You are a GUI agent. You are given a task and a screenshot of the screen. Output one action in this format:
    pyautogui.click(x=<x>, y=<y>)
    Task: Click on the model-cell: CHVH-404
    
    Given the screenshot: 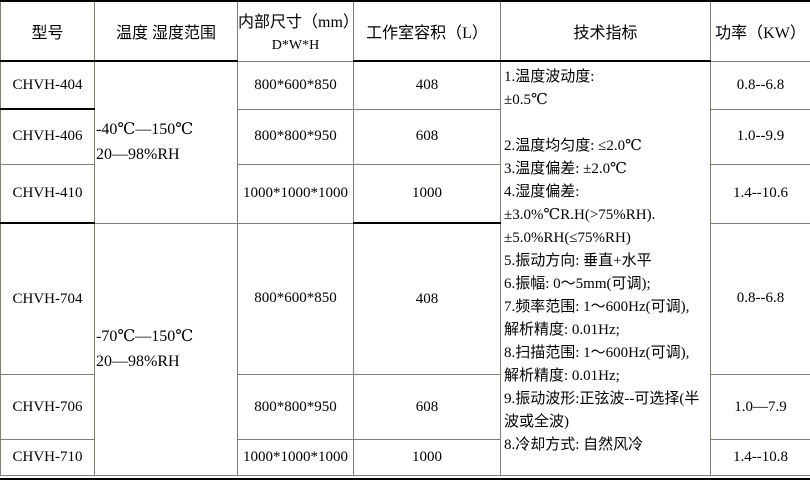 What is the action you would take?
    pyautogui.click(x=47, y=85)
    